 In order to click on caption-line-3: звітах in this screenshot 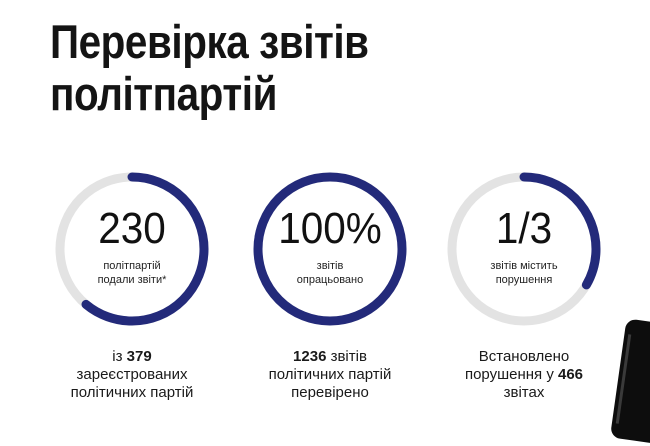, I will do `click(524, 392)`.